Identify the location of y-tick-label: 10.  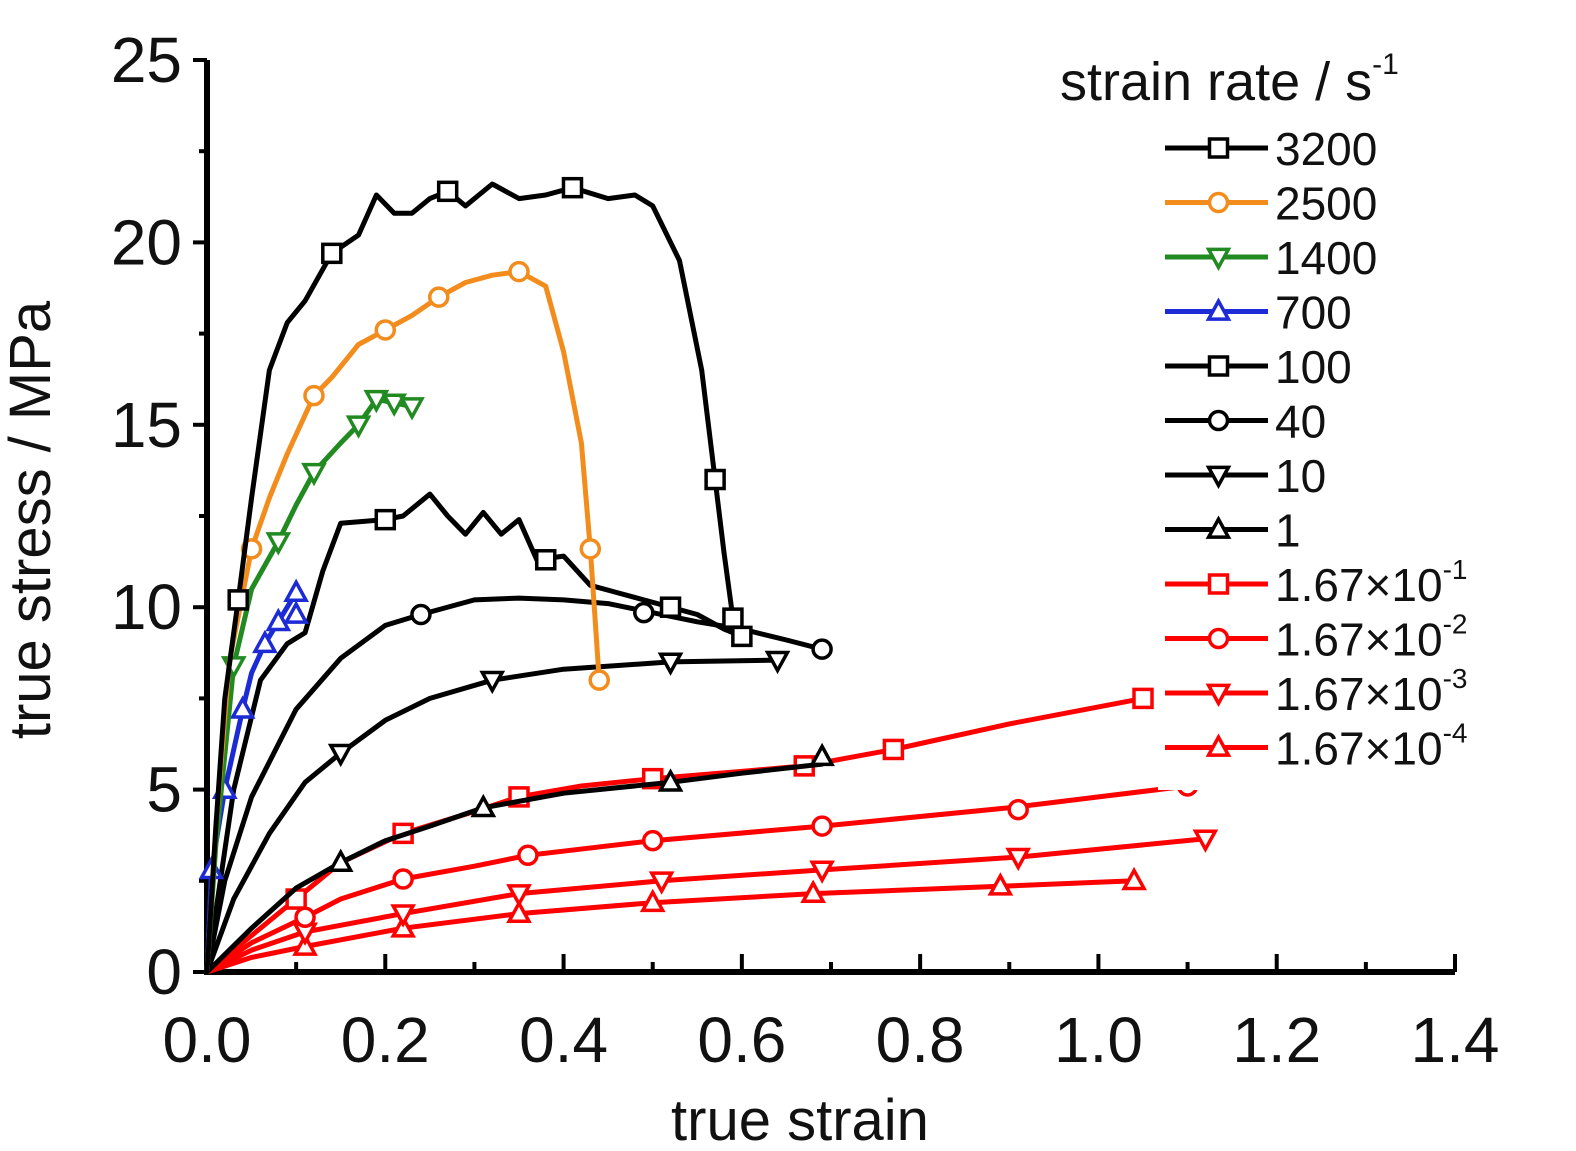
(146, 607).